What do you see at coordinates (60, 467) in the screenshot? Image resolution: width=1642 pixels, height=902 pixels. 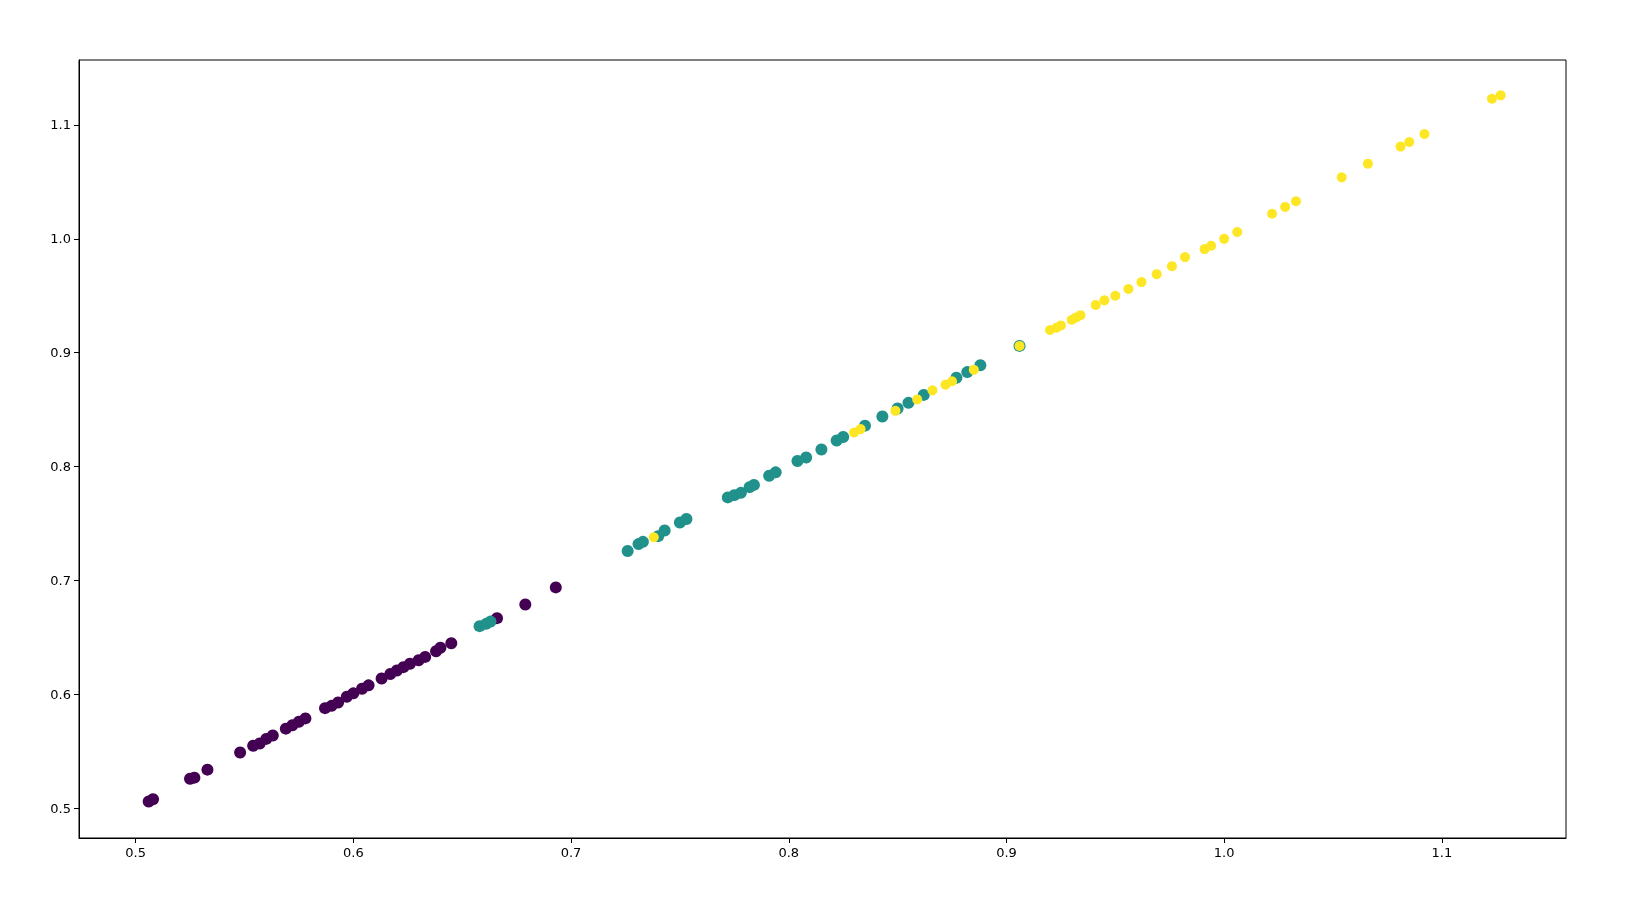 I see `y-tick-label: 0.8` at bounding box center [60, 467].